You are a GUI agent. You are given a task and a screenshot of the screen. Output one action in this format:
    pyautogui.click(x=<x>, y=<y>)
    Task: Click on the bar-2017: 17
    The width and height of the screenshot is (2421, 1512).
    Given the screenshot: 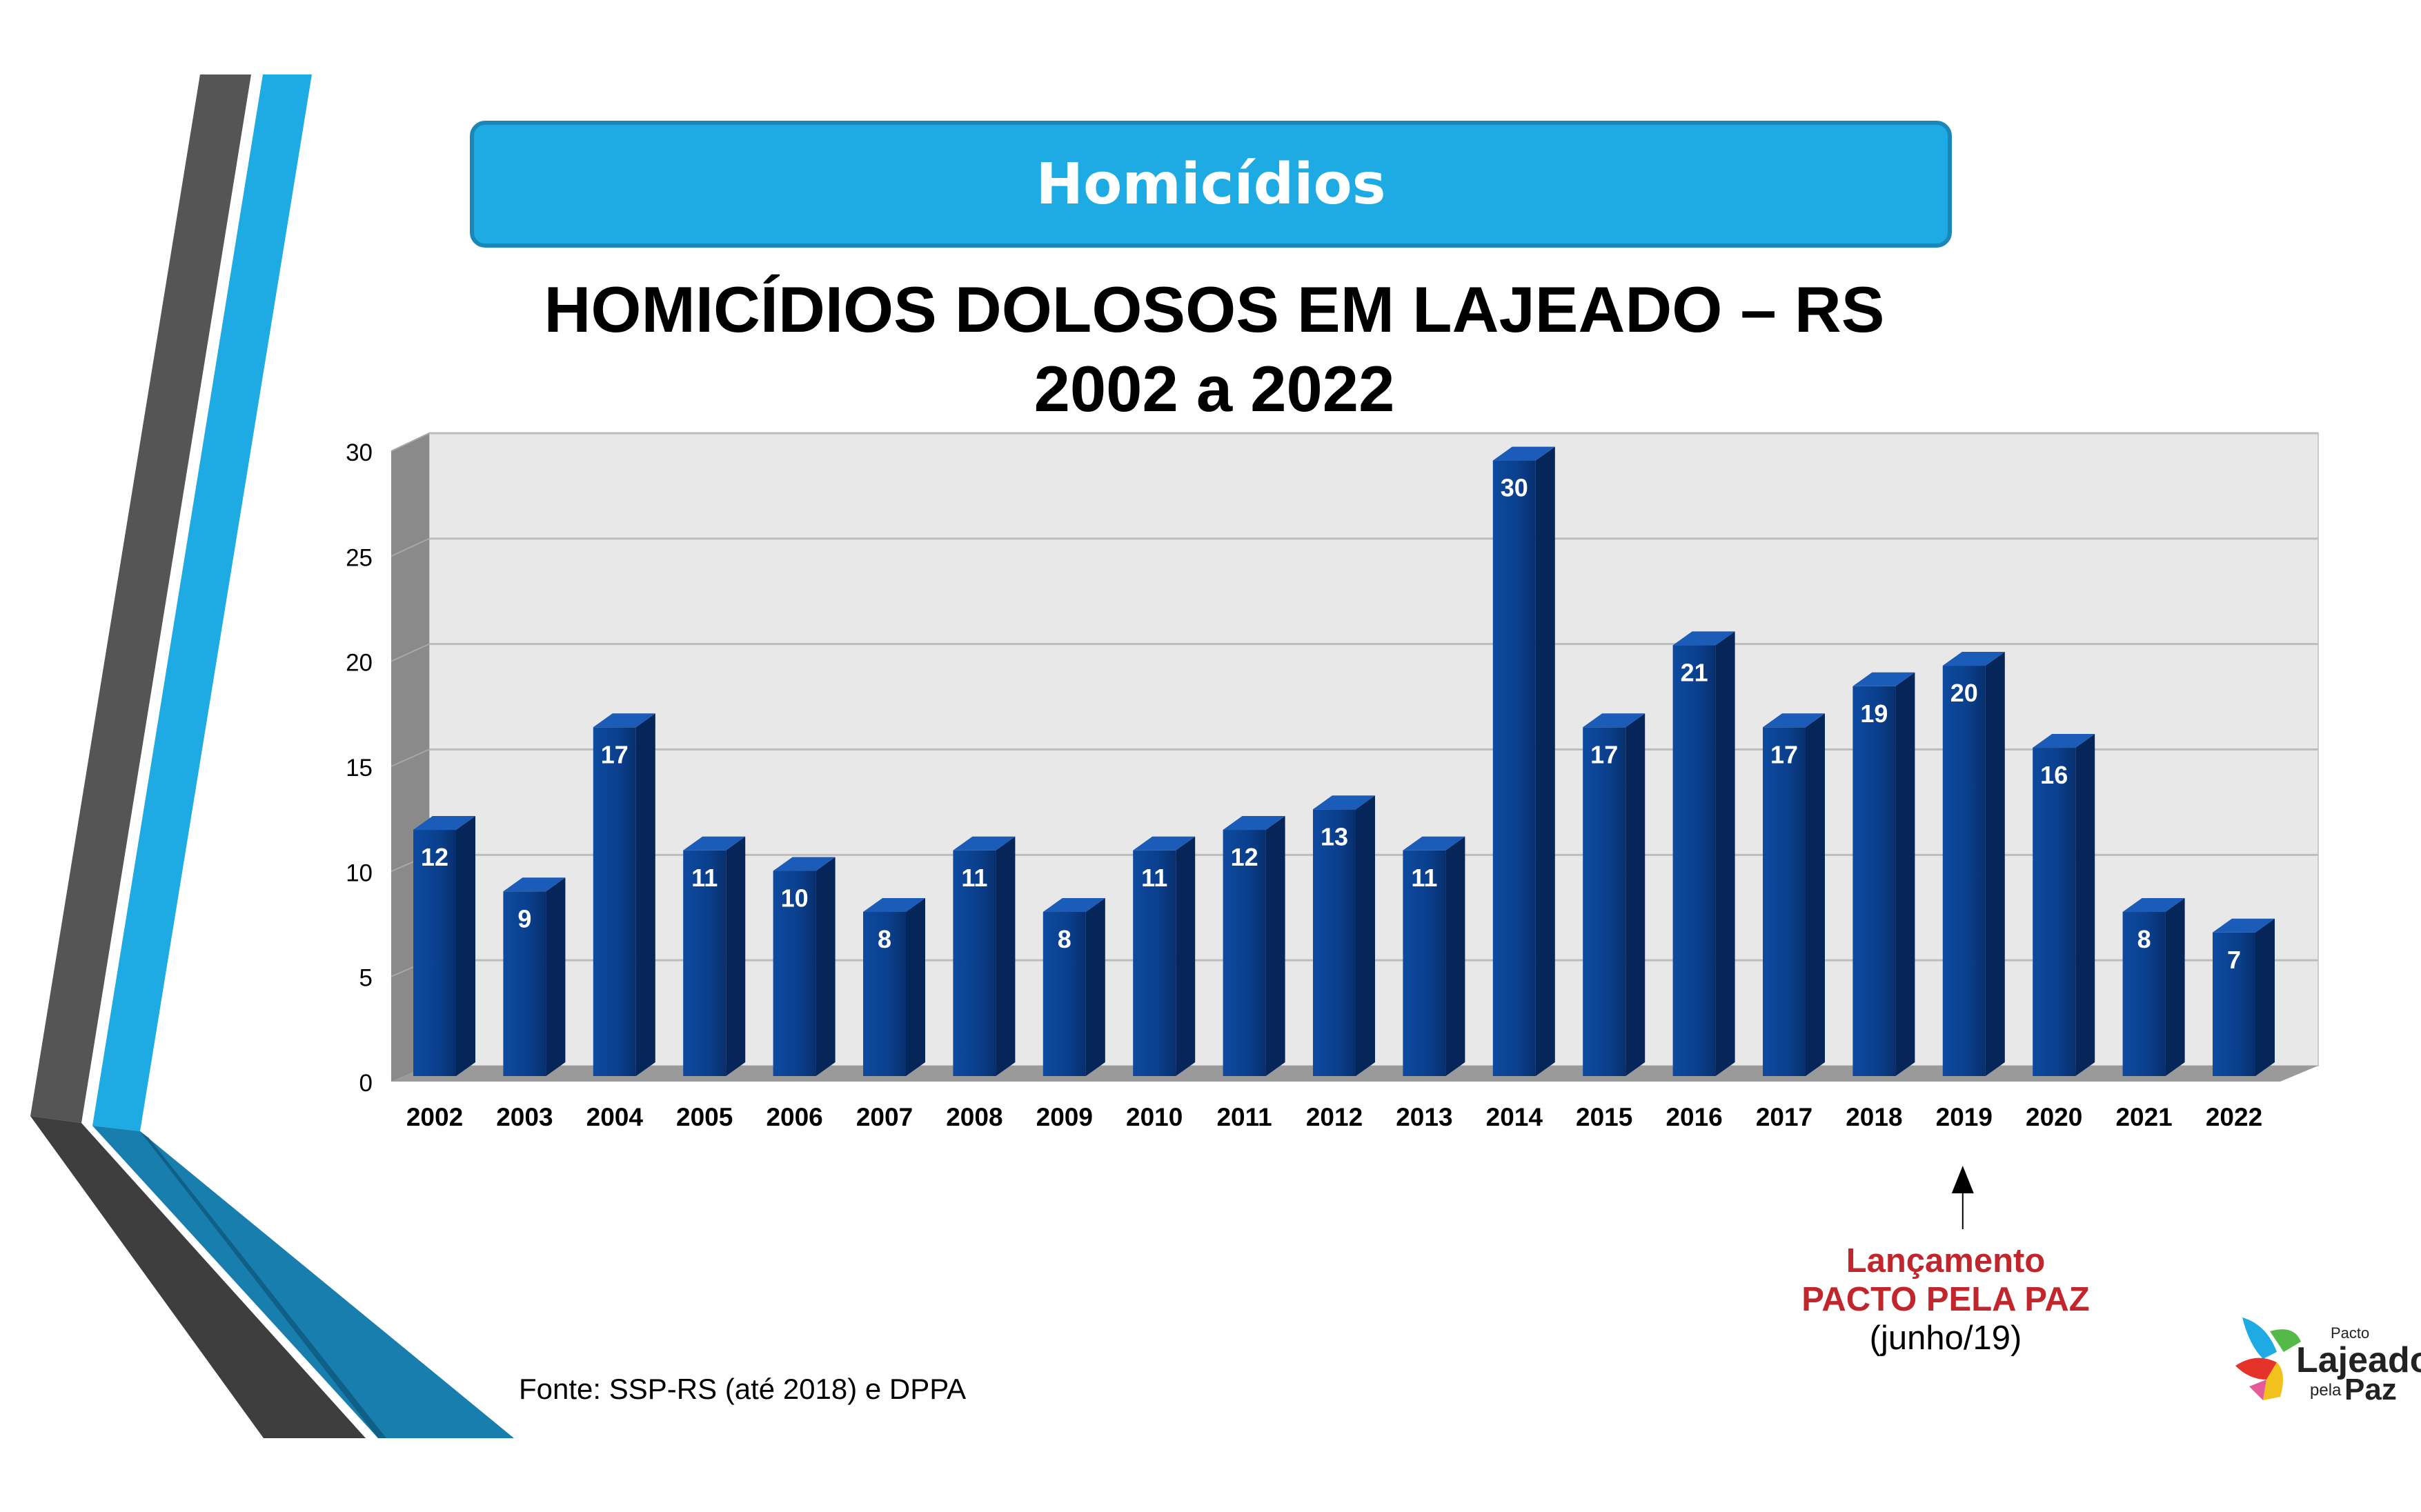 What is the action you would take?
    pyautogui.click(x=1794, y=895)
    